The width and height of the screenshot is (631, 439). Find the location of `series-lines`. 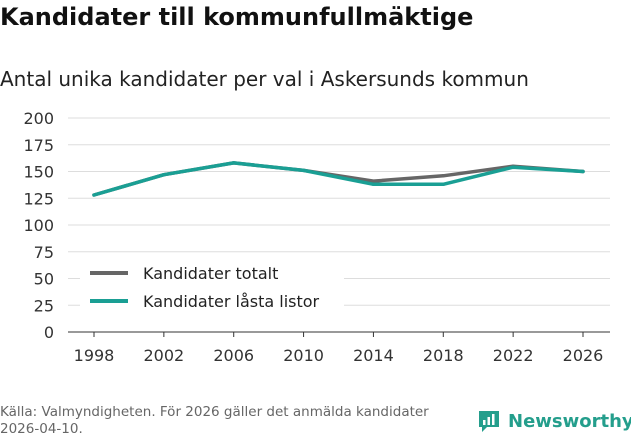

series-lines is located at coordinates (338, 179).